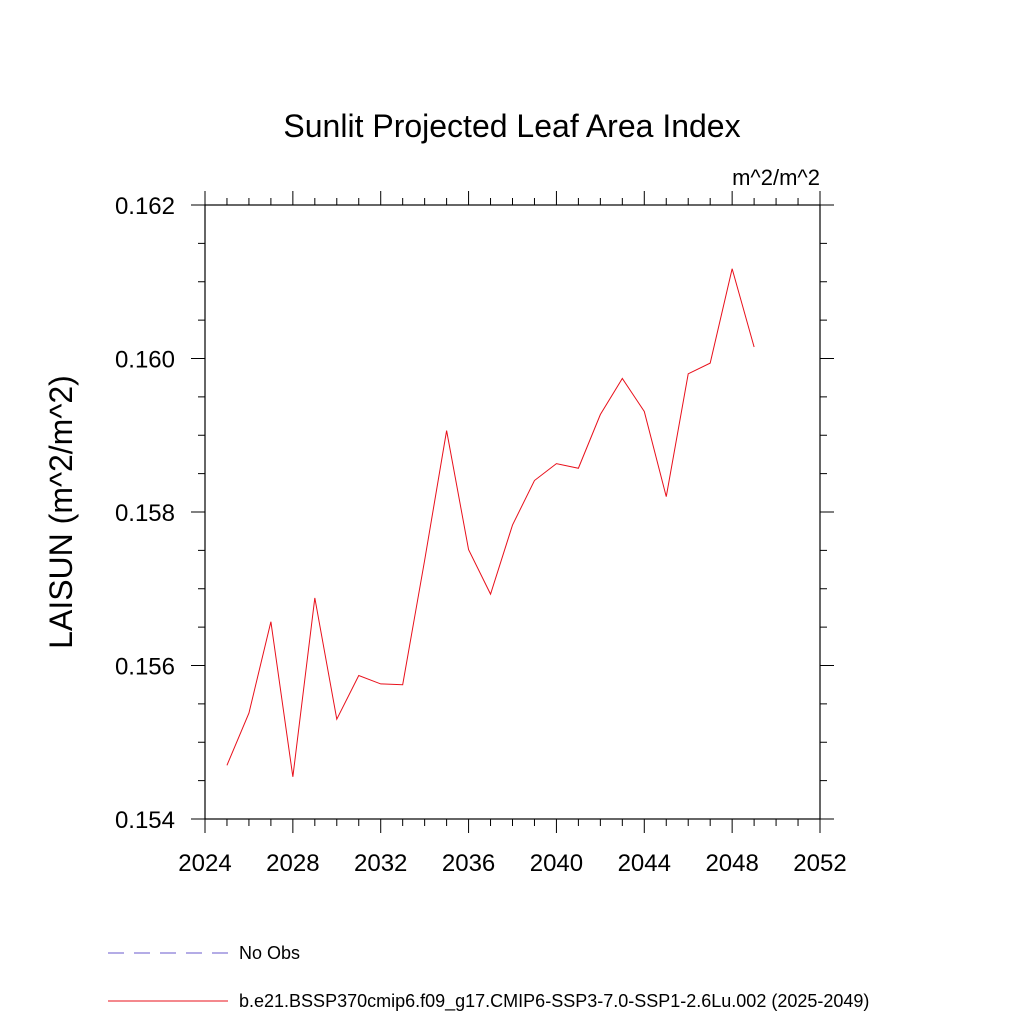 Image resolution: width=1024 pixels, height=1024 pixels. Describe the element at coordinates (380, 863) in the screenshot. I see `x-tick-label: 2032` at that location.